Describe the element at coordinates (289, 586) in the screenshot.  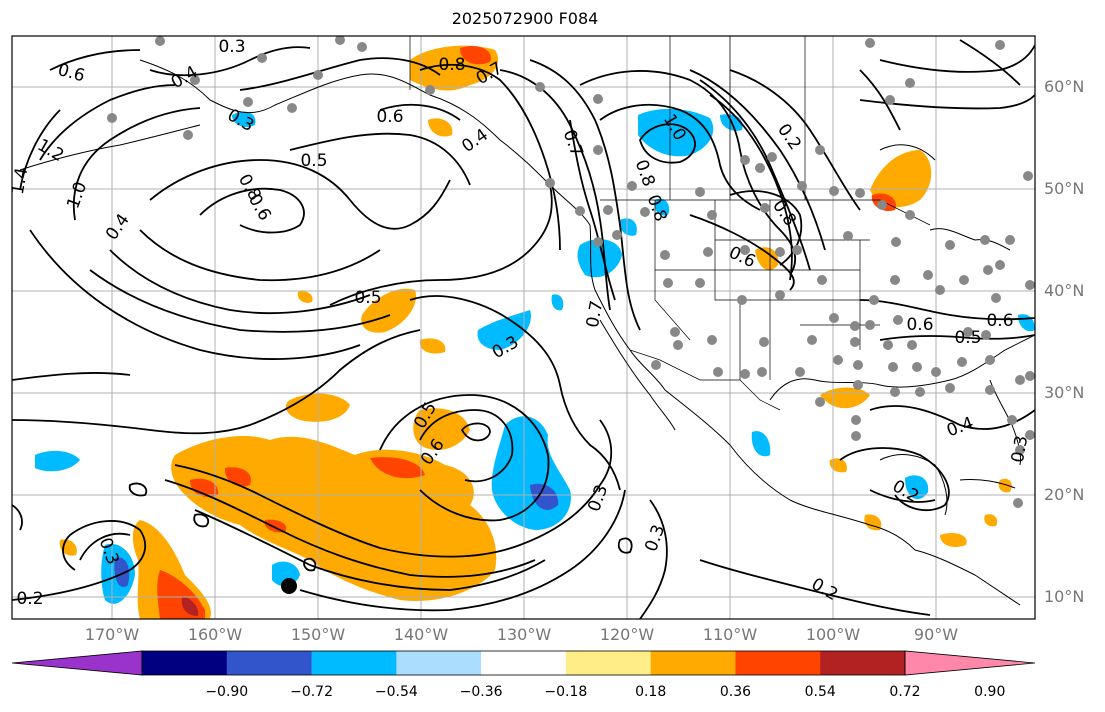
I see `tropical-cyclone-marker` at that location.